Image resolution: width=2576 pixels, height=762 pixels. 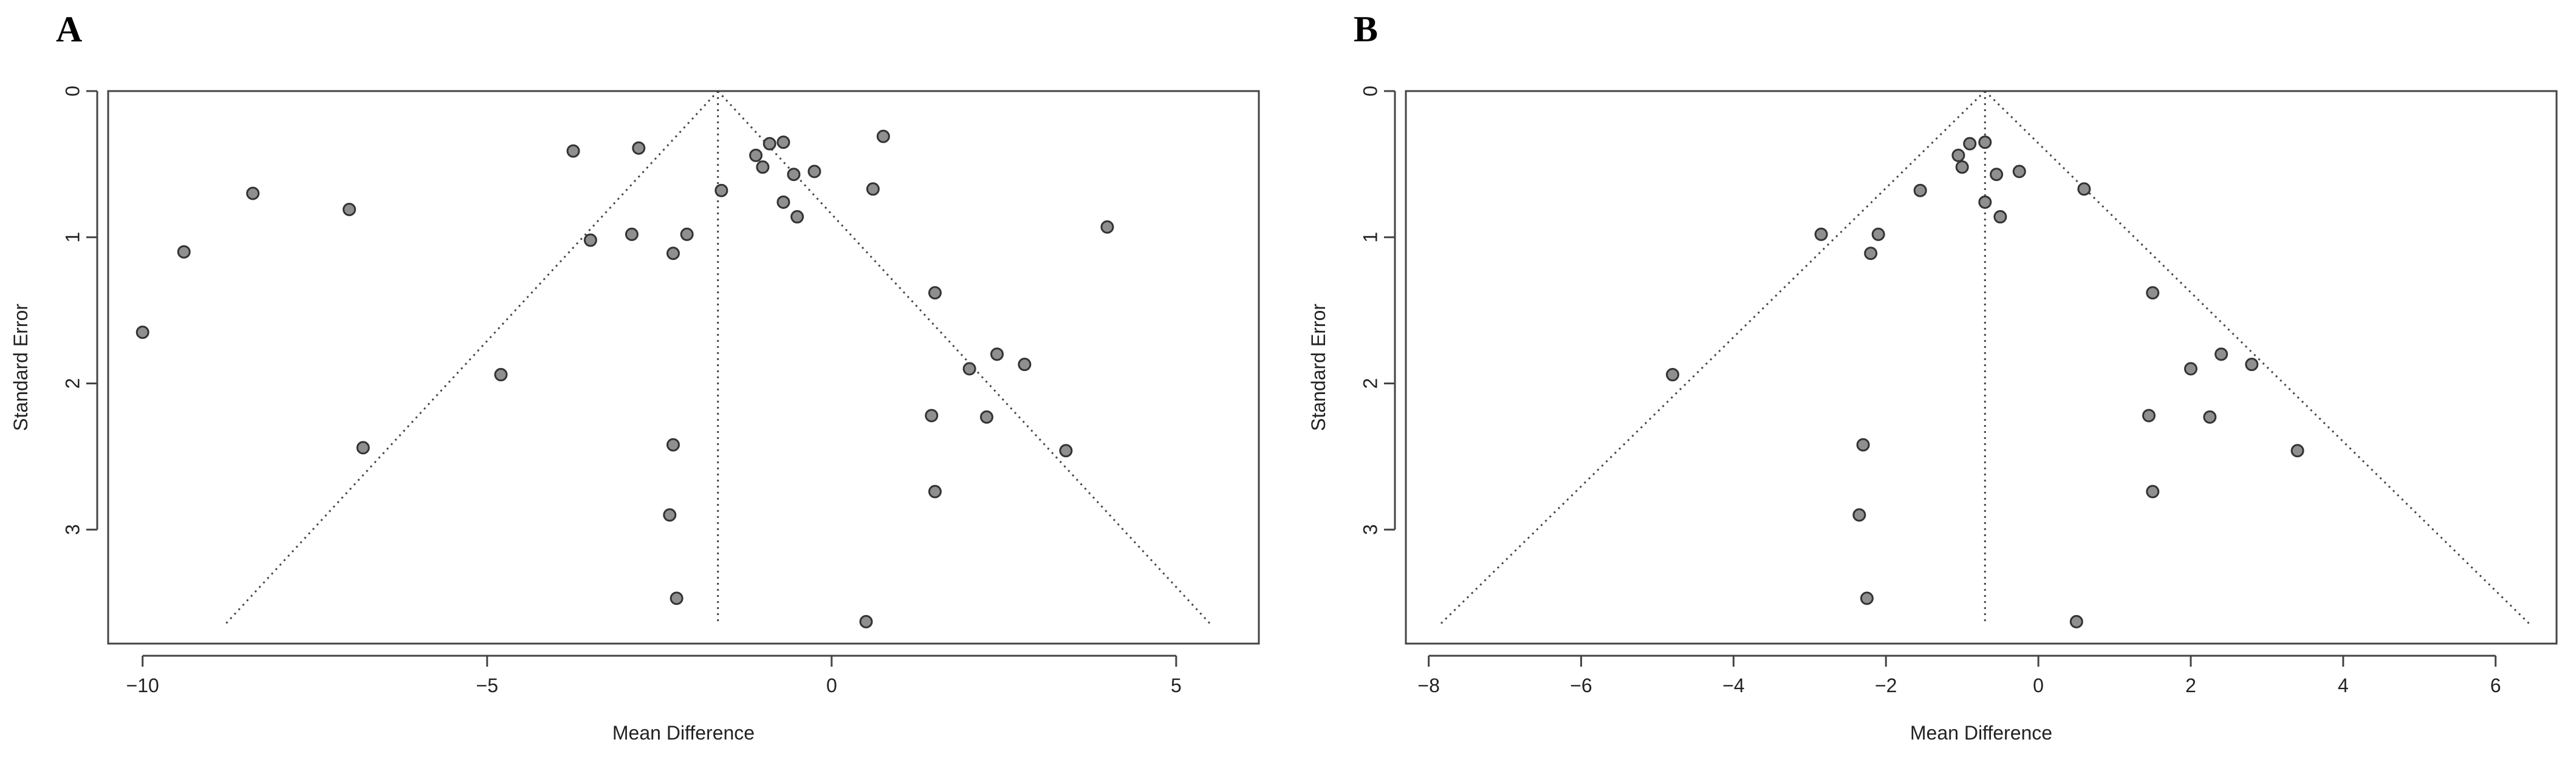 I want to click on funnel-right-line, so click(x=2257, y=357).